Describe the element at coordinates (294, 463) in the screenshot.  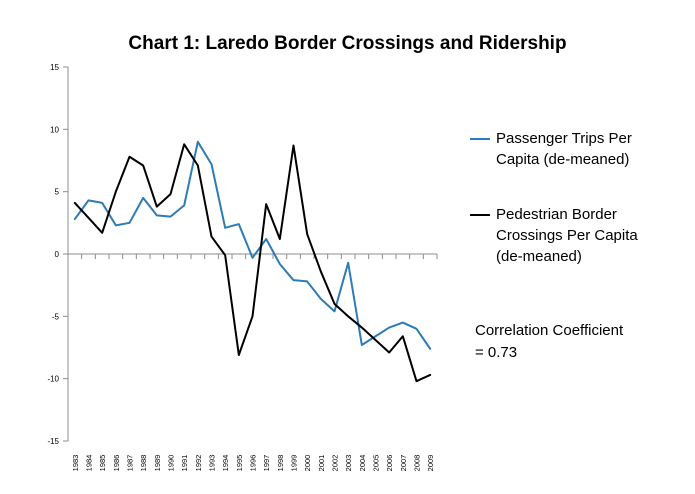
I see `x-tick-label: 1999` at that location.